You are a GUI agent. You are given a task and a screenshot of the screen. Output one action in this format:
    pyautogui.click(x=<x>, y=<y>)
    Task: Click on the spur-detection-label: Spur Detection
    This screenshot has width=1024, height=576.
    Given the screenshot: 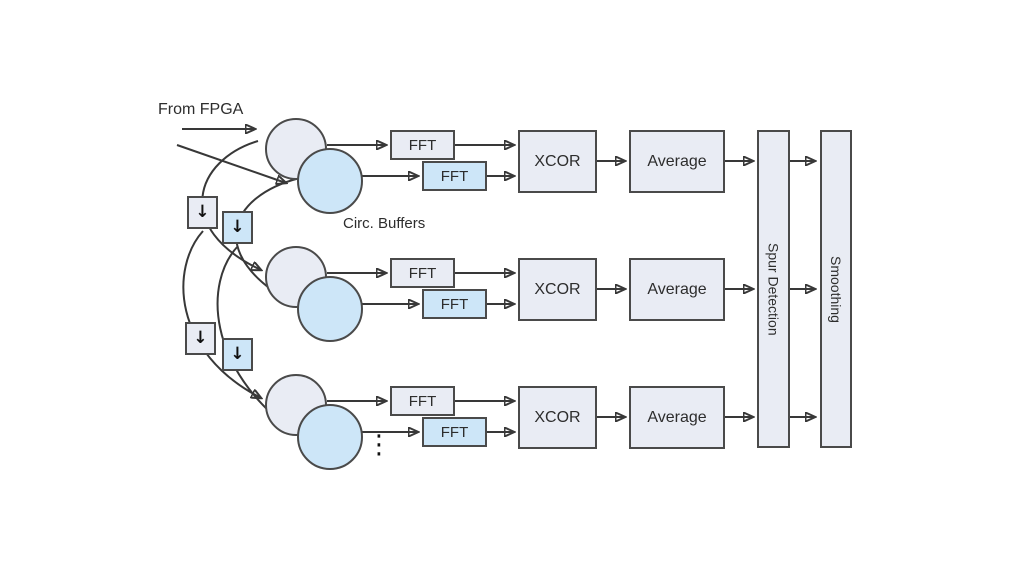 What is the action you would take?
    pyautogui.click(x=773, y=289)
    